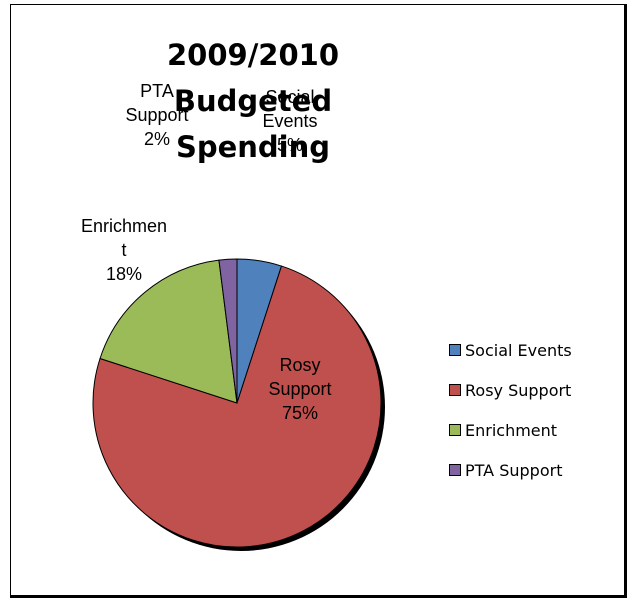 The width and height of the screenshot is (629, 602). I want to click on data-label-enrichment: Enrichmen t 18%, so click(124, 250).